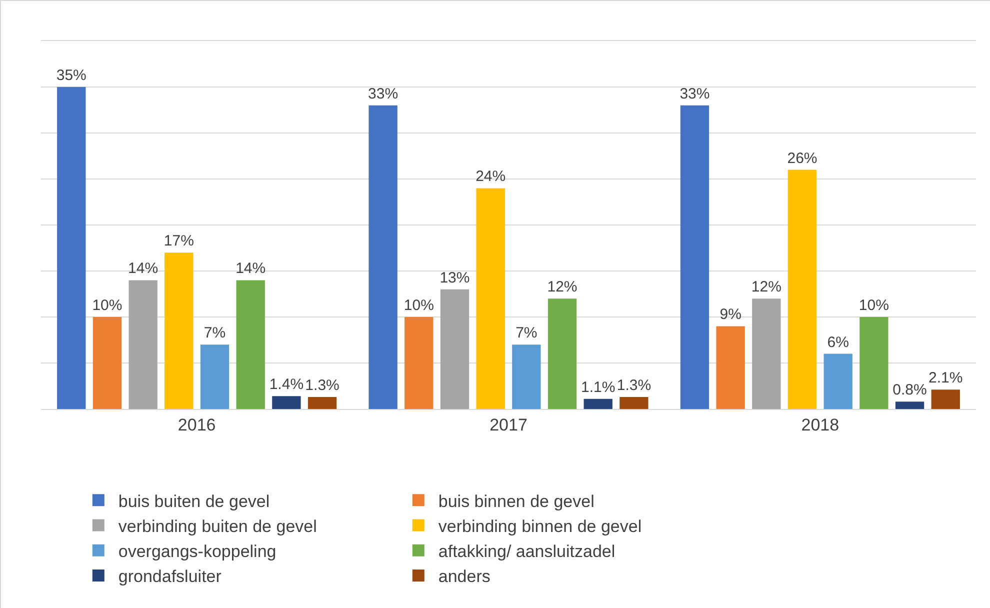 The height and width of the screenshot is (608, 990). What do you see at coordinates (731, 315) in the screenshot?
I see `data-label: 9%` at bounding box center [731, 315].